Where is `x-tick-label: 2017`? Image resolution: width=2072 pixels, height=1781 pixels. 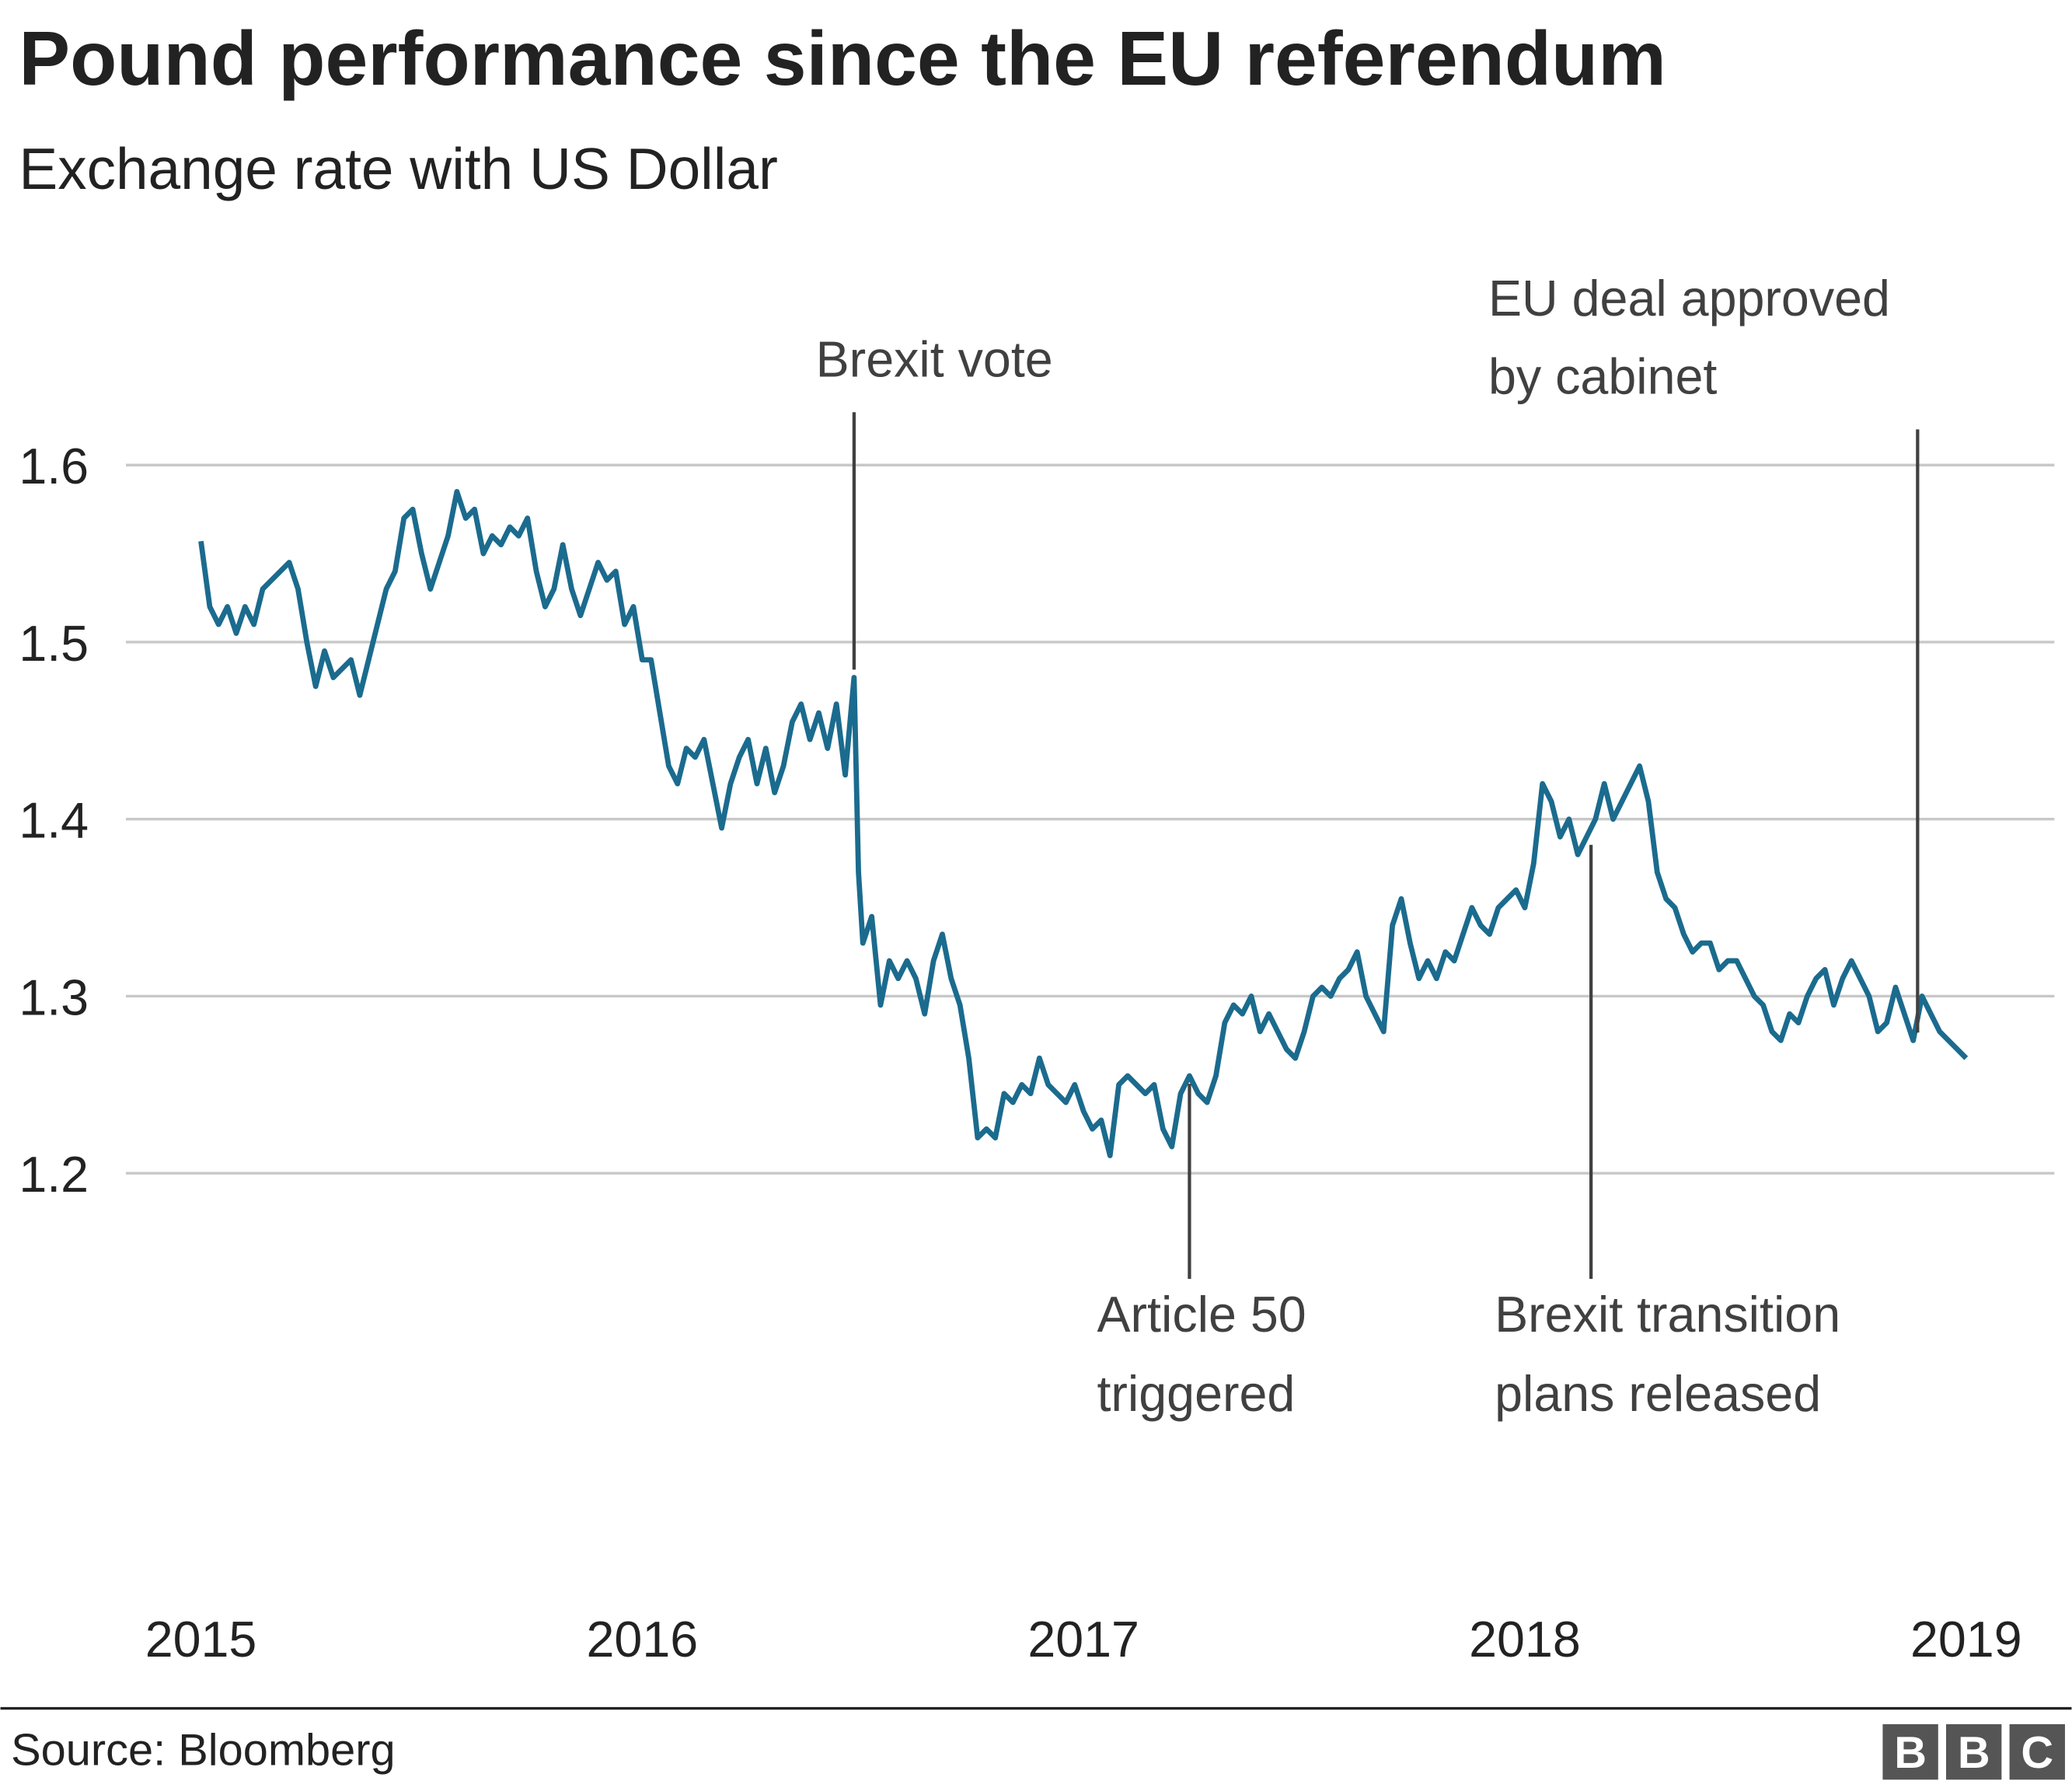
x-tick-label: 2017 is located at coordinates (1083, 1640).